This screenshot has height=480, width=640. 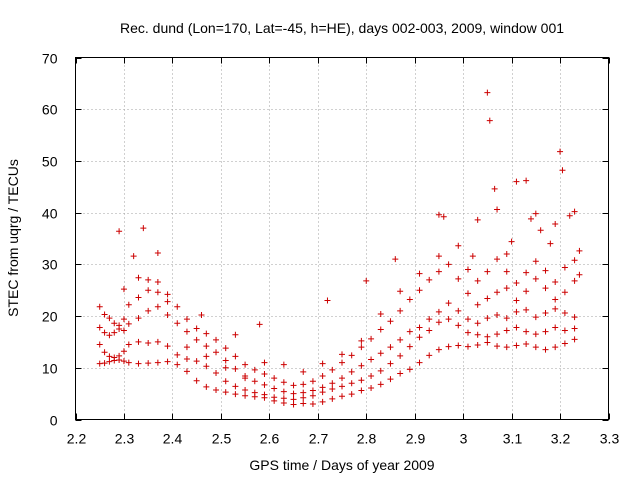 I want to click on y-tick-labels: 0 10 20 30 40 50 60 70, so click(x=50, y=240).